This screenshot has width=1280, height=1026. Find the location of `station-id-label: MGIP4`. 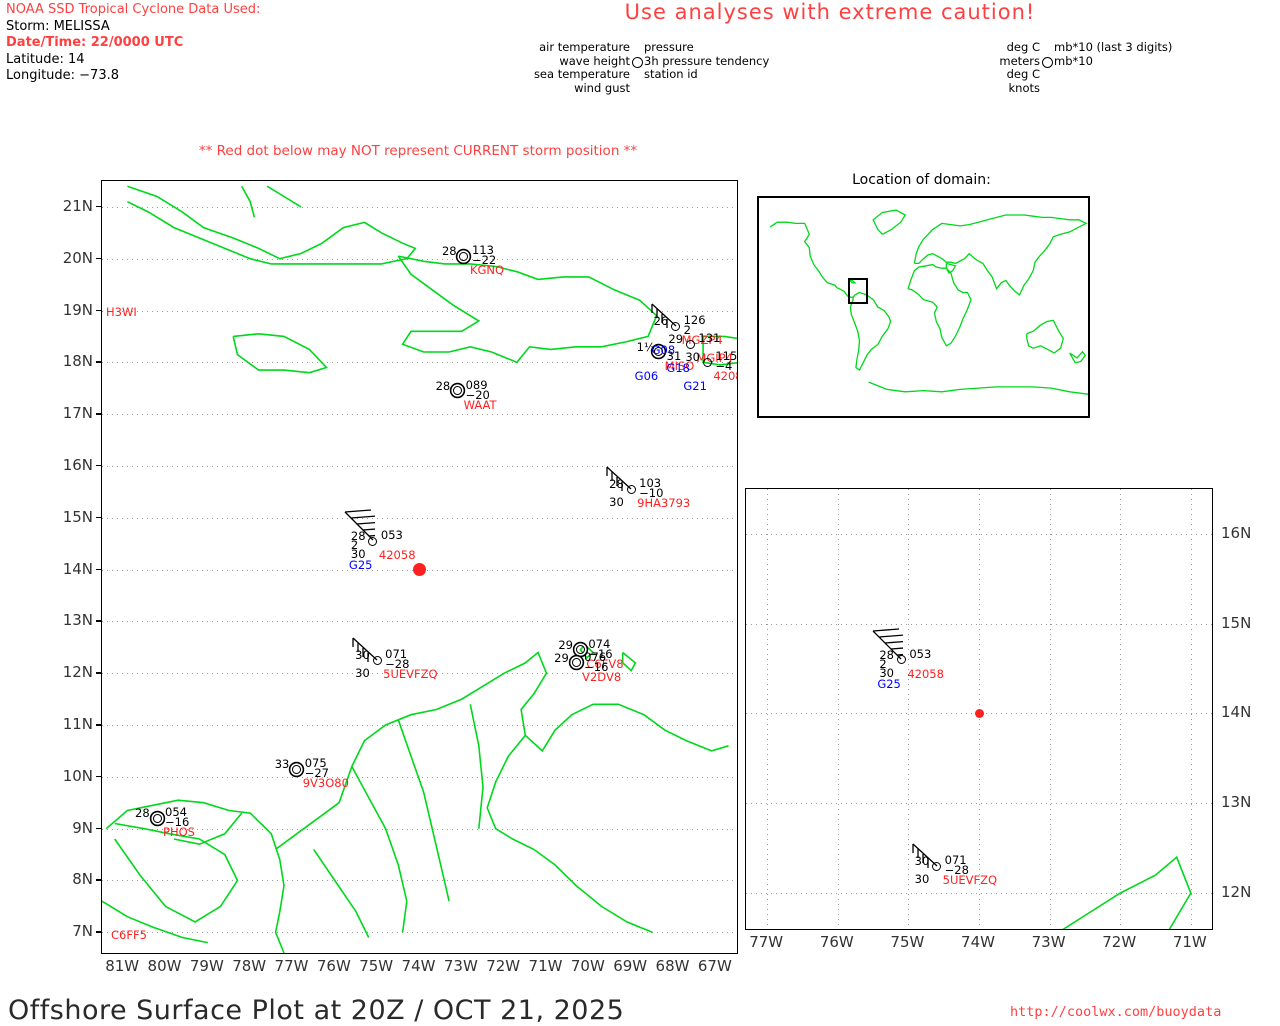

station-id-label: MGIP4 is located at coordinates (714, 358).